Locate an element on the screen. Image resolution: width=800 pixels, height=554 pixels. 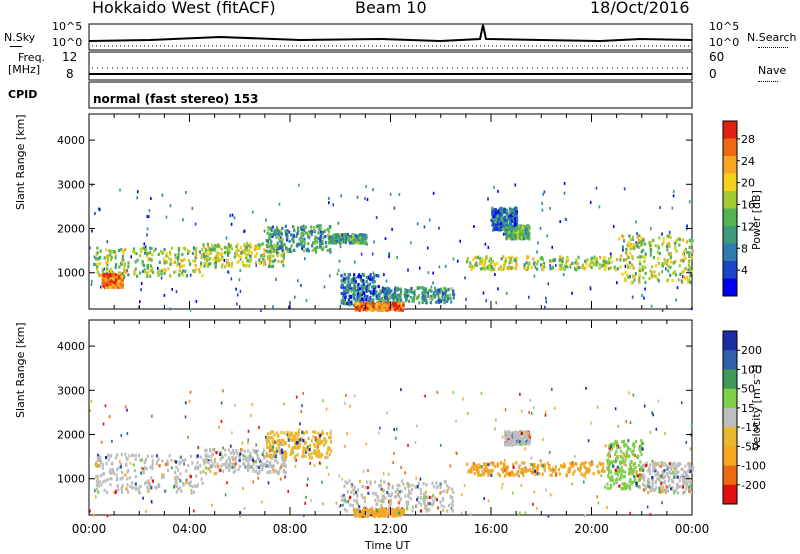
station-title: Hokkaido West (fitACF) is located at coordinates (184, 8).